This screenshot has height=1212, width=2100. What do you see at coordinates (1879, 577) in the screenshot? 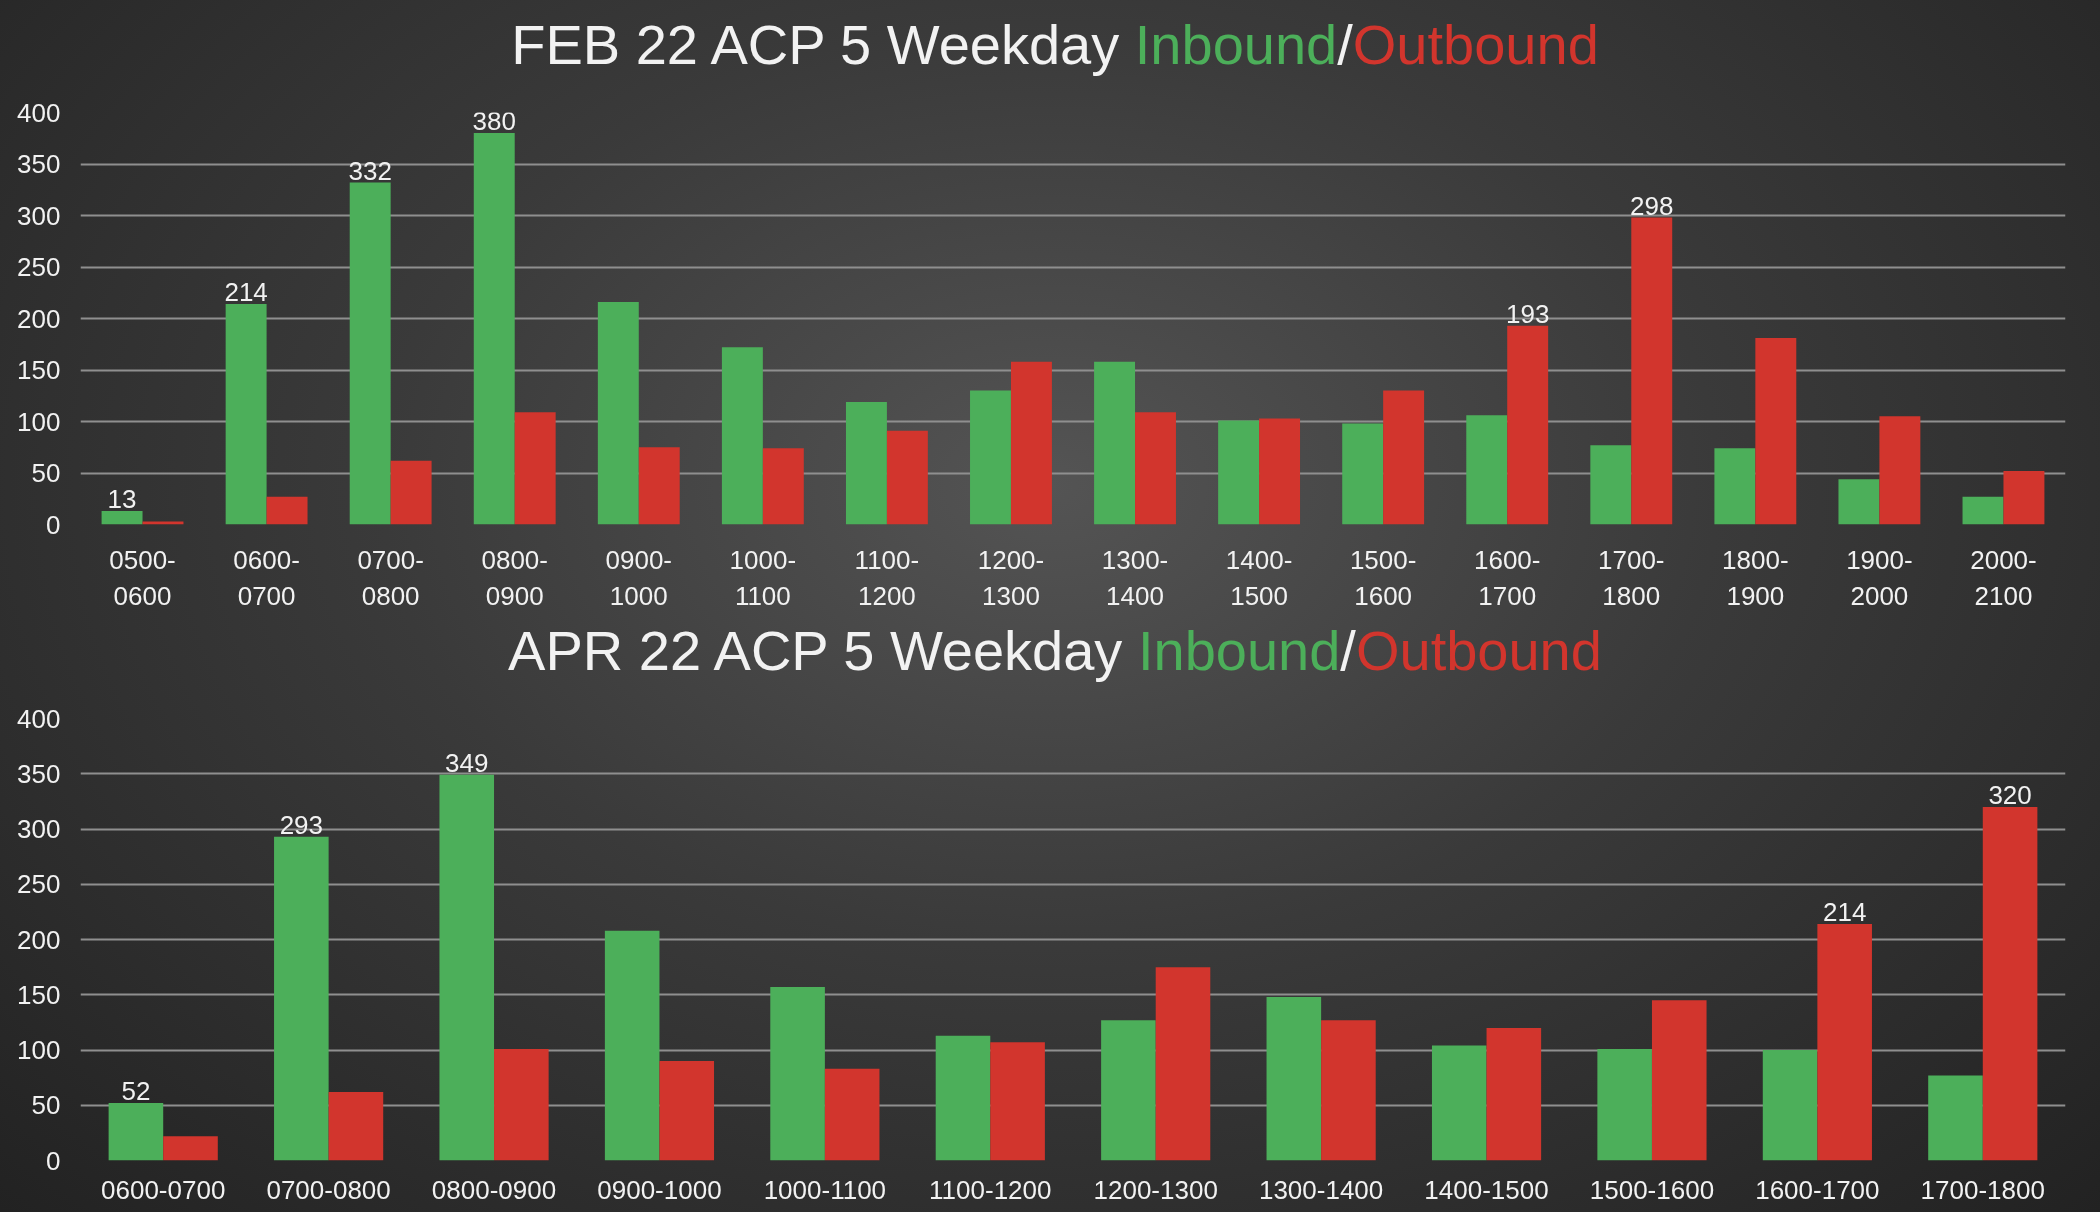
I see `x-tick-label: 1900-2000` at bounding box center [1879, 577].